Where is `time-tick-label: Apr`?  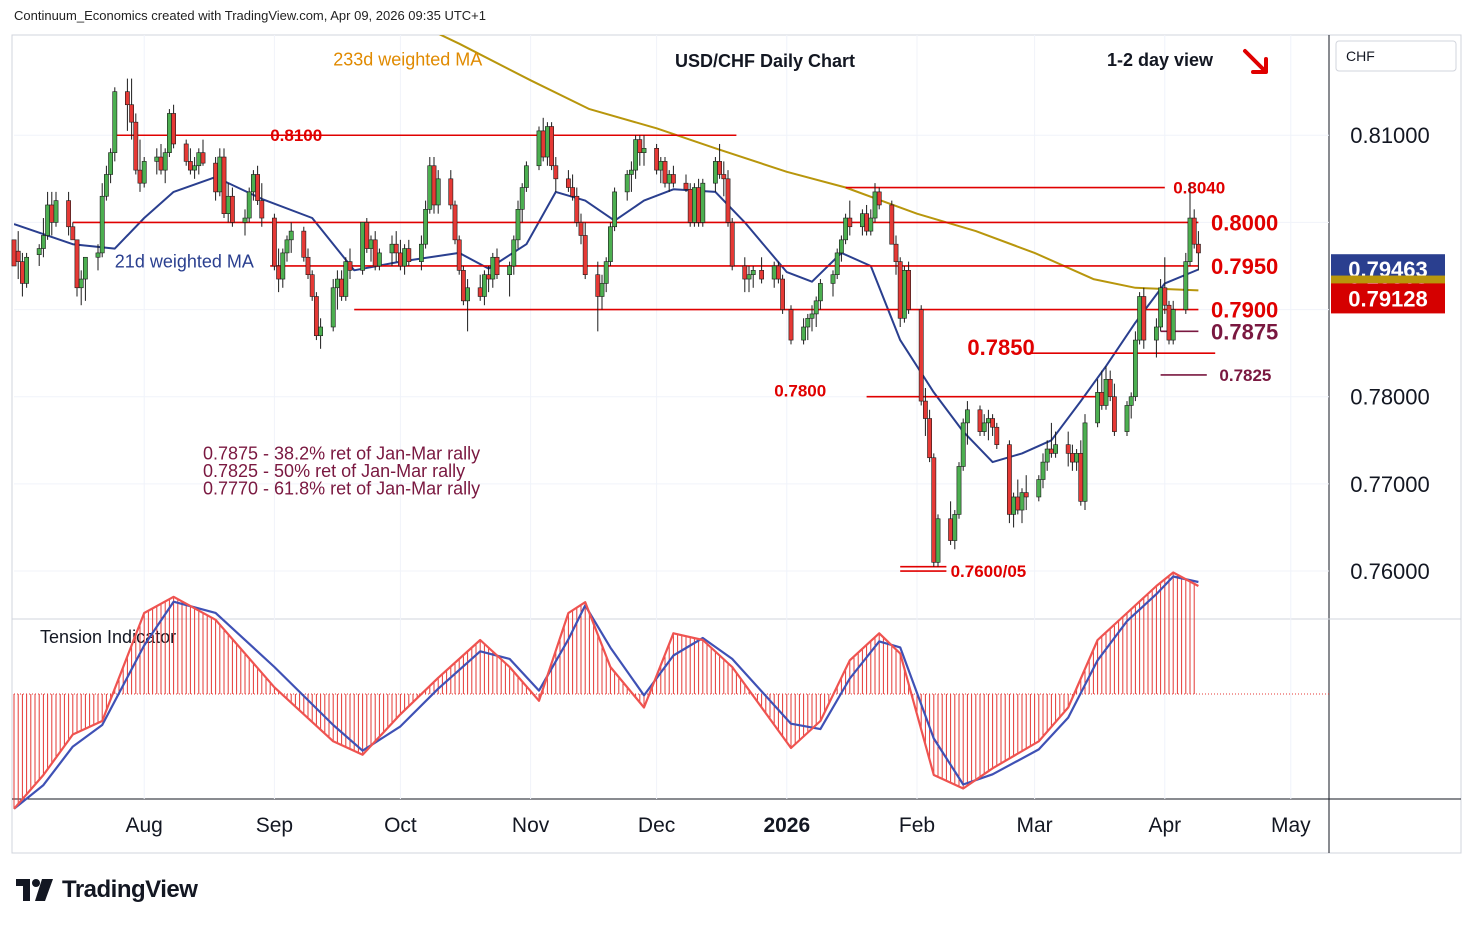 time-tick-label: Apr is located at coordinates (1164, 825).